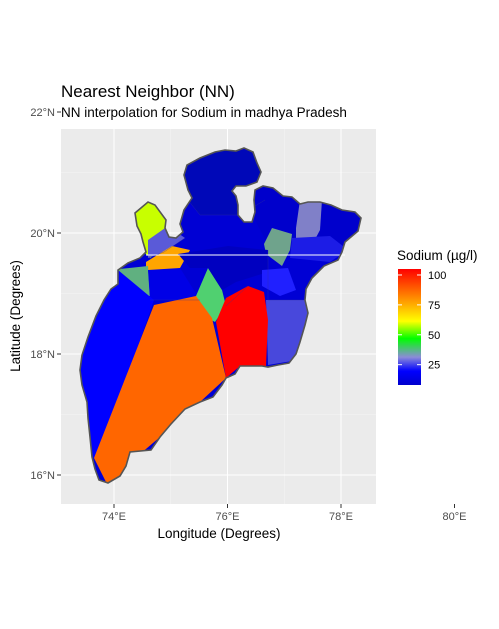  I want to click on legend-title: Sodium (µg/l), so click(437, 255).